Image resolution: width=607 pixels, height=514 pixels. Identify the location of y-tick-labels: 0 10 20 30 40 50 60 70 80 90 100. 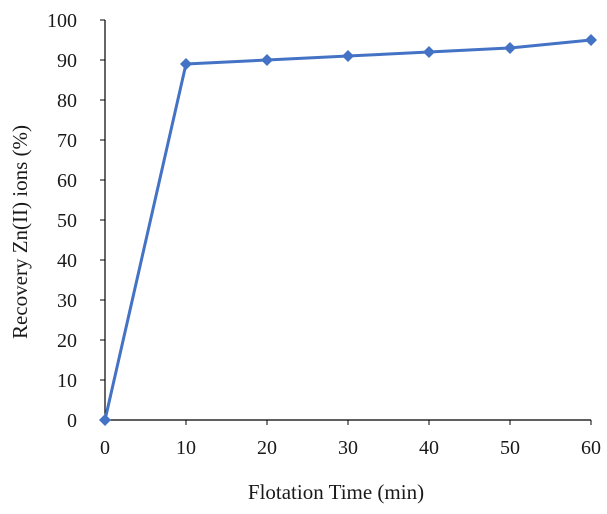
(62, 221).